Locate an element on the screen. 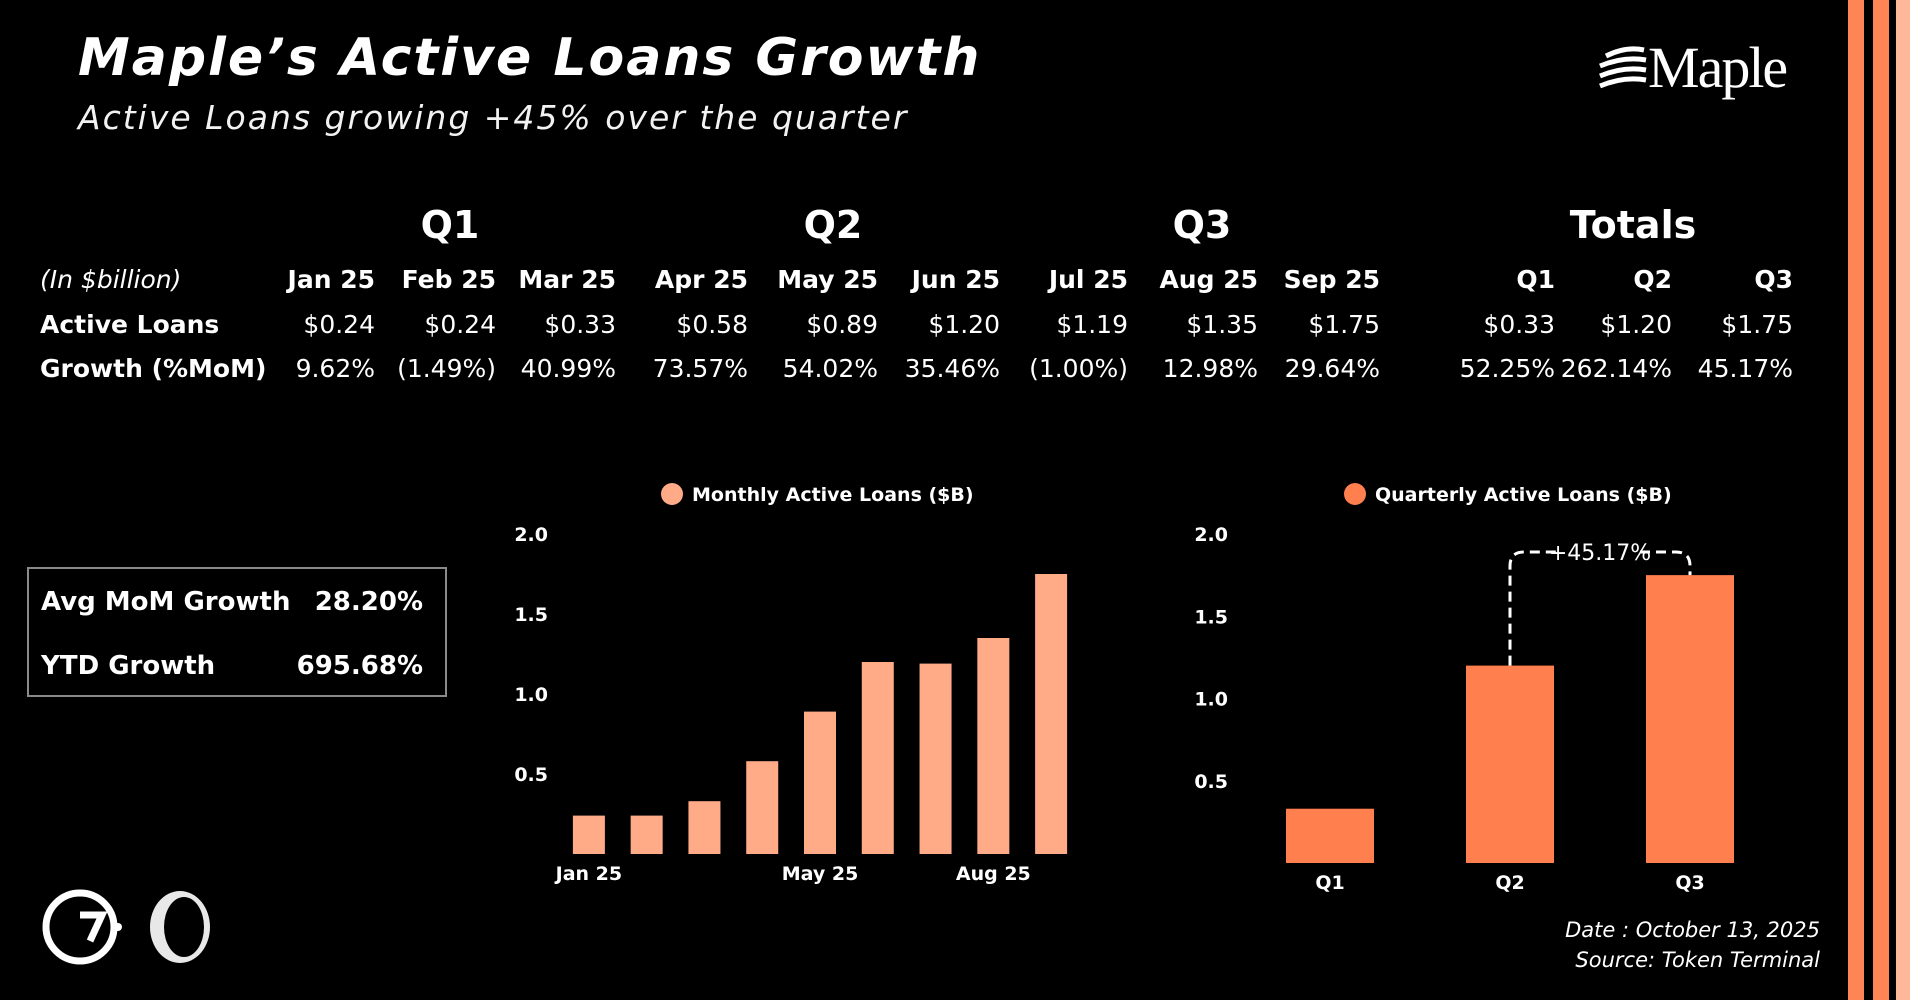 The width and height of the screenshot is (1910, 1000). maple-logo: Maple is located at coordinates (1706, 69).